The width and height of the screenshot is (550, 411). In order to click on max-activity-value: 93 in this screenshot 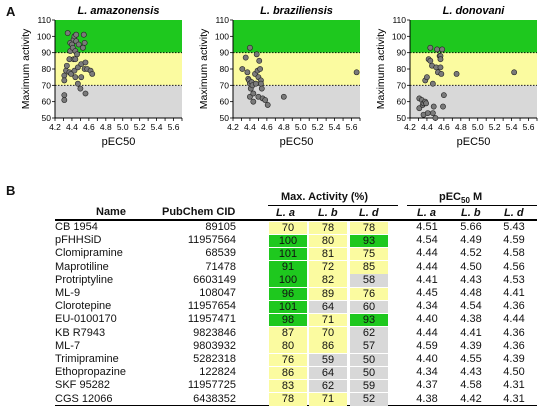, I will do `click(369, 320)`.